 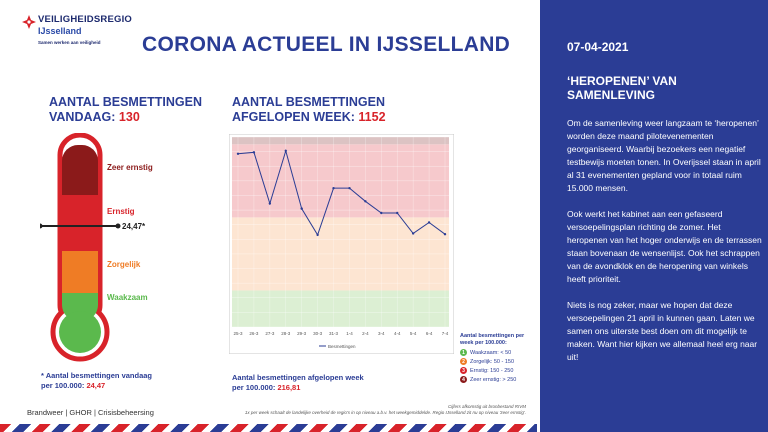 I want to click on legend-badge-4: 4, so click(x=463, y=379).